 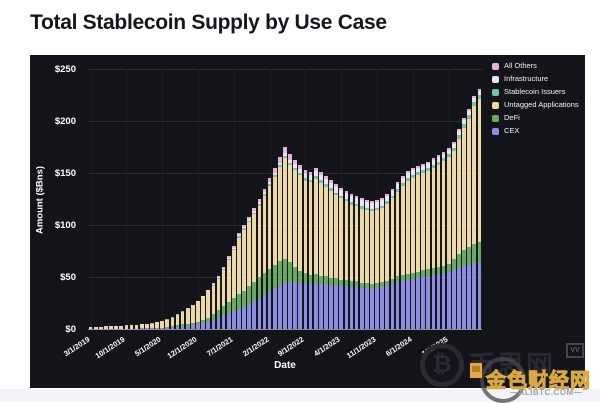 I want to click on x-axis-tick-label: 9/1/2022, so click(x=274, y=358).